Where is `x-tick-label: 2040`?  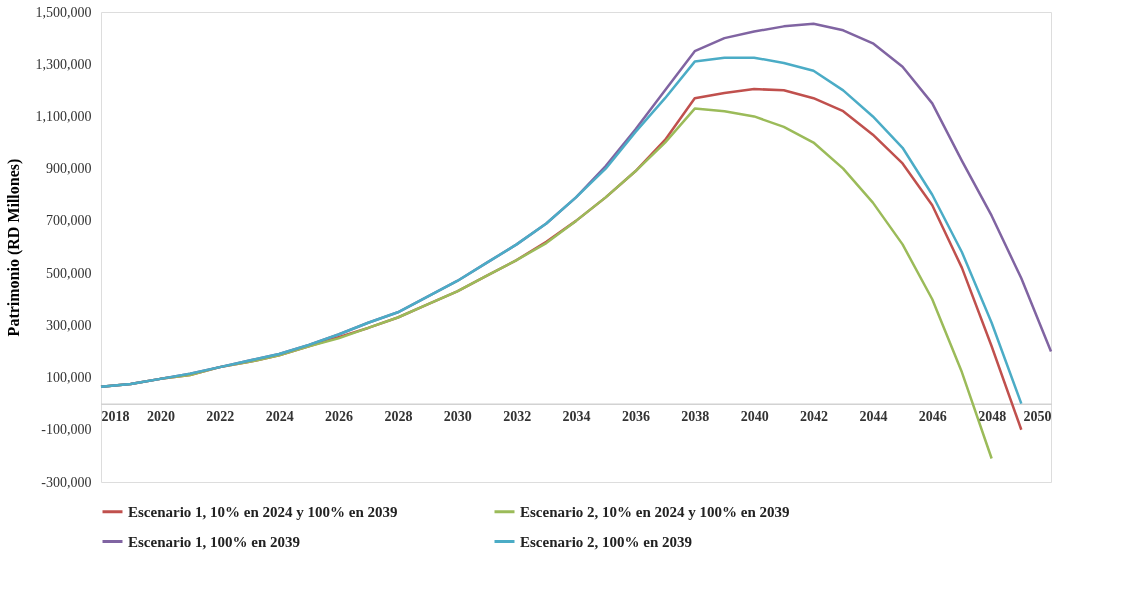
x-tick-label: 2040 is located at coordinates (754, 417).